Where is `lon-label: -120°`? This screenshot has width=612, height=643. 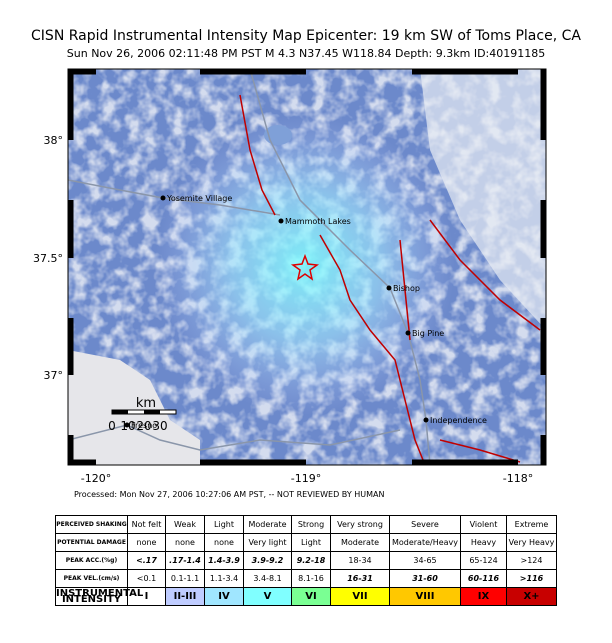
lon-label: -120° is located at coordinates (96, 478).